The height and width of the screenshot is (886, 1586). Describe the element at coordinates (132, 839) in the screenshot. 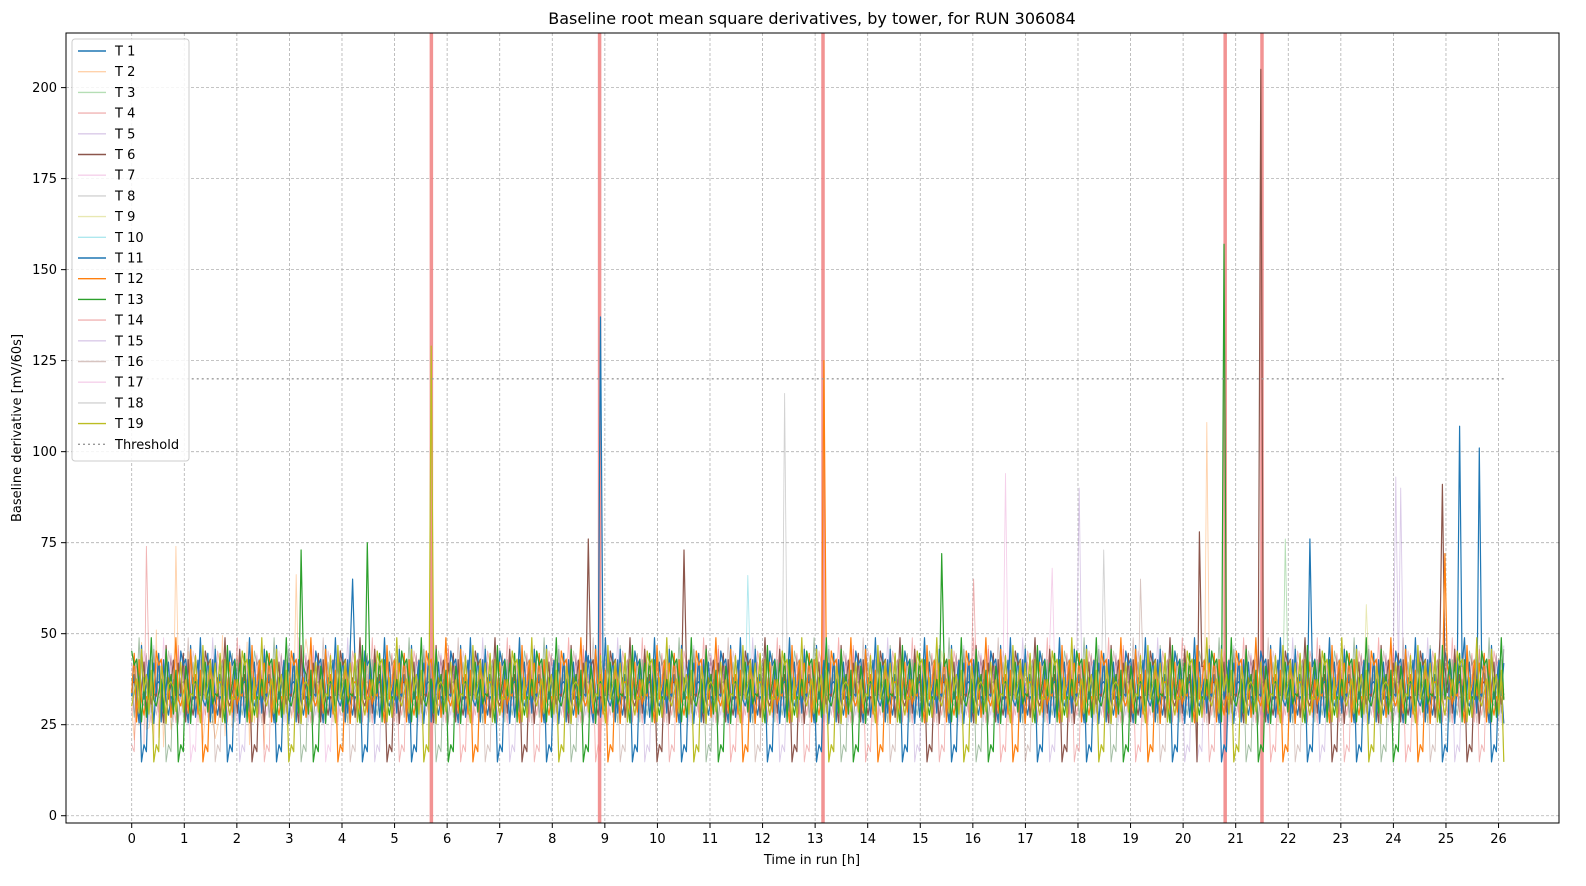

I see `x-tick-label: 0` at that location.